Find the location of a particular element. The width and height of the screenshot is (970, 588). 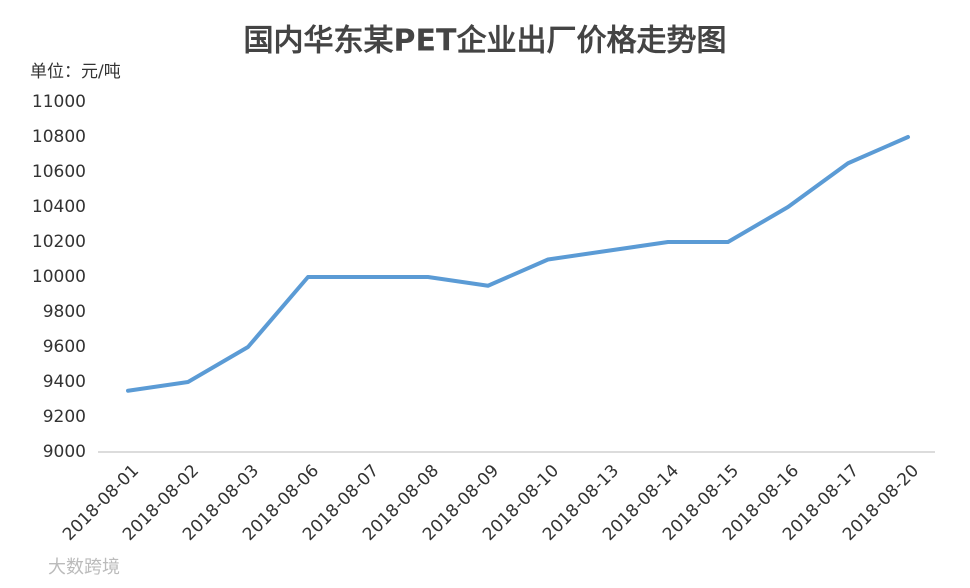

y-tick-label: 9400 is located at coordinates (64, 382).